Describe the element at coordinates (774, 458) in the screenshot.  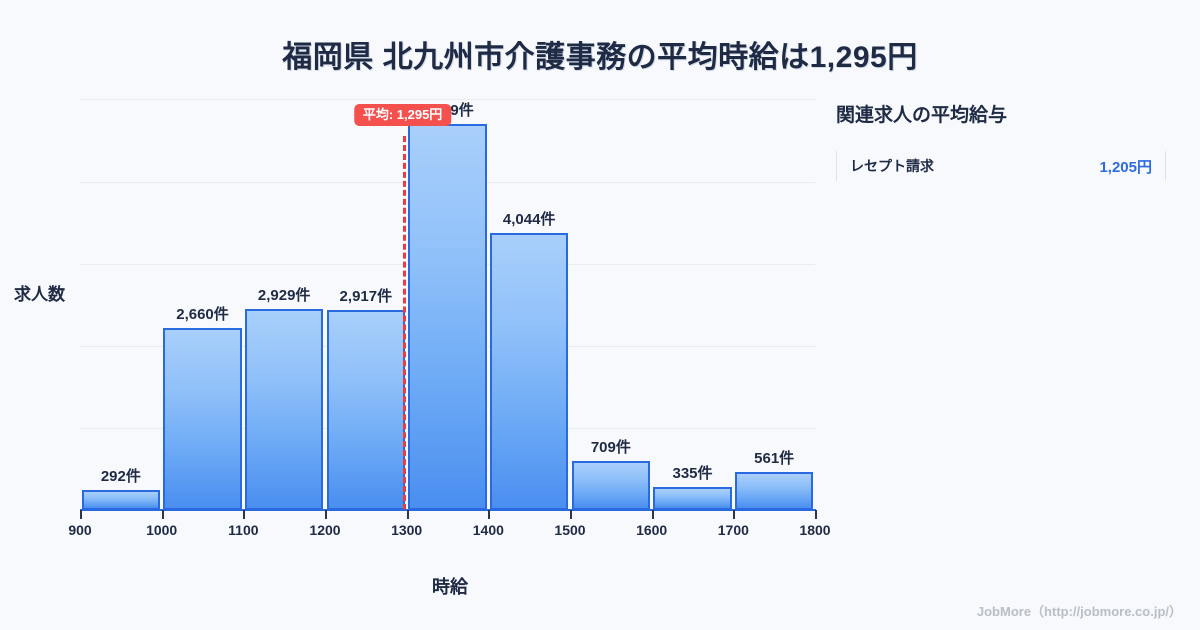
I see `bar-value-label: 561件` at that location.